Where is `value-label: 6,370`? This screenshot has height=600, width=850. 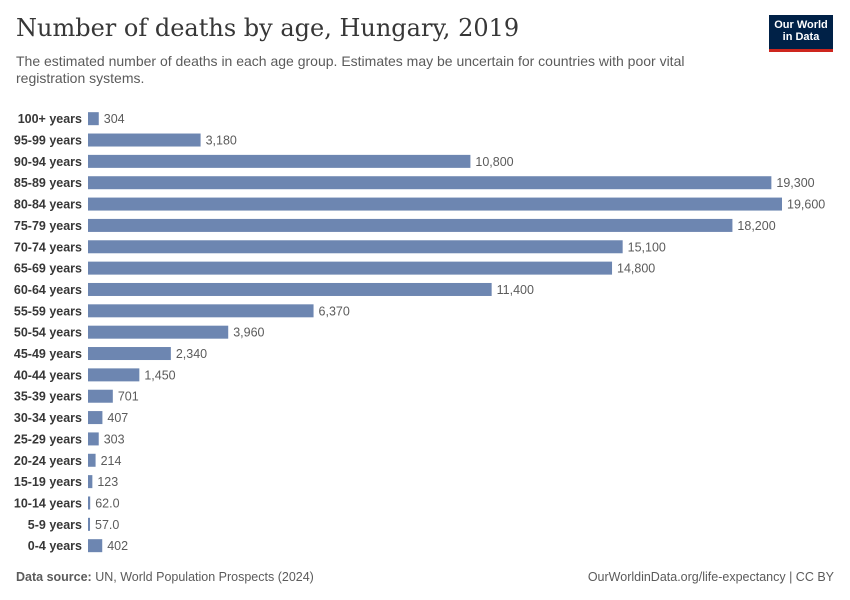 value-label: 6,370 is located at coordinates (334, 311).